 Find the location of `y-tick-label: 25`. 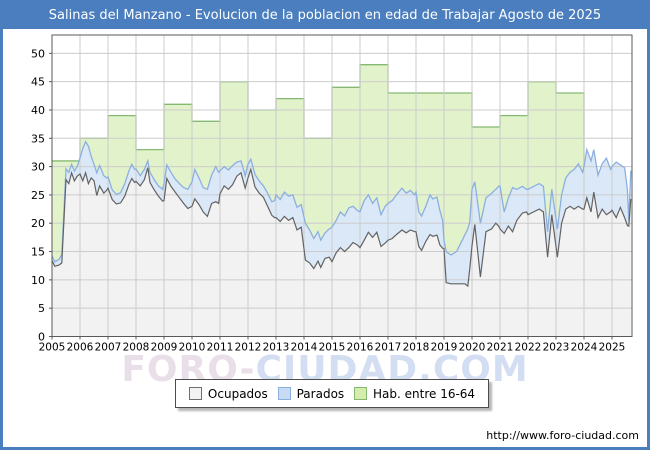

y-tick-label: 25 is located at coordinates (38, 195).